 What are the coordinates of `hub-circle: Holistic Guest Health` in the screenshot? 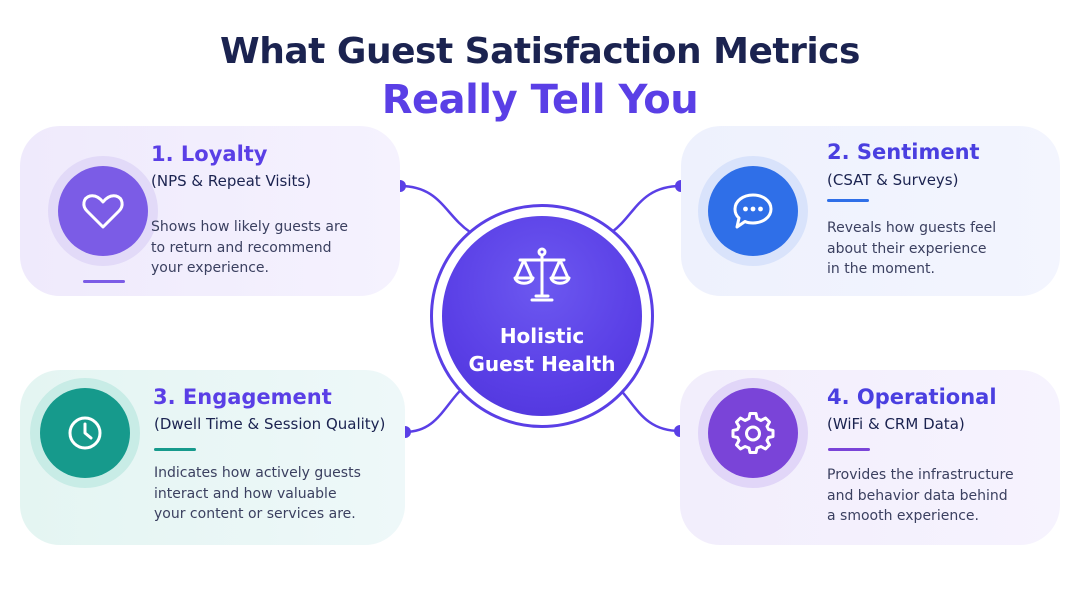 It's located at (542, 316).